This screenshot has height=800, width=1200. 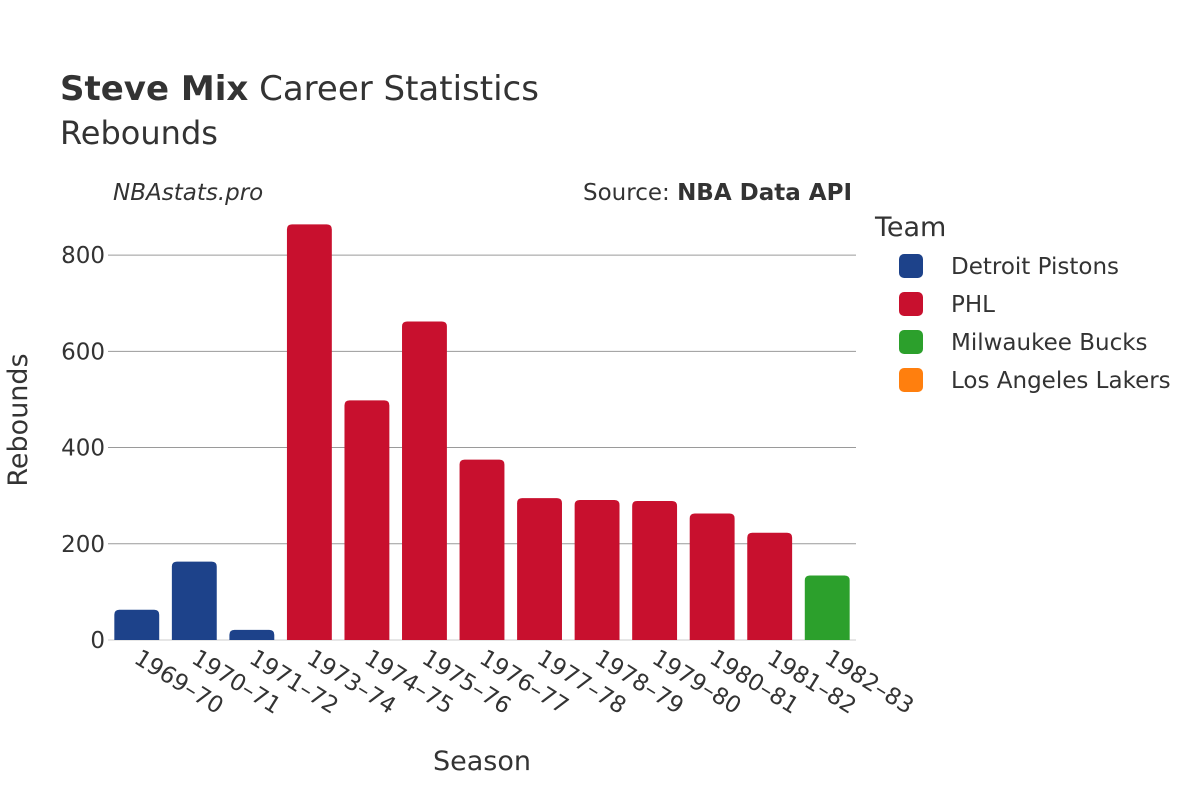 I want to click on y-tick-label: 800, so click(x=83, y=256).